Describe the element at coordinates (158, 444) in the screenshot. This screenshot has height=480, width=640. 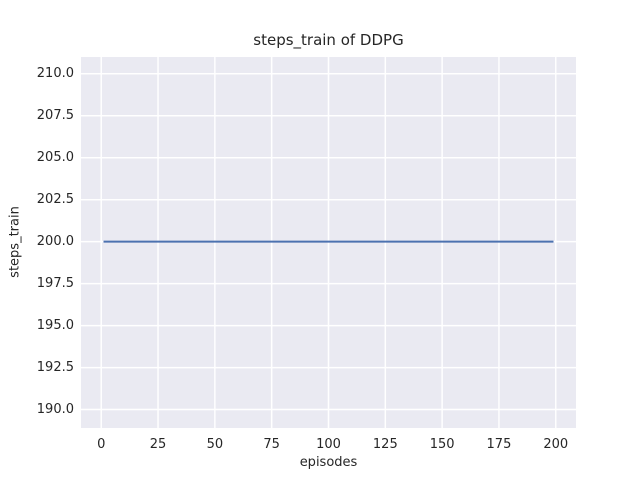
I see `x-tick-label: 25` at that location.